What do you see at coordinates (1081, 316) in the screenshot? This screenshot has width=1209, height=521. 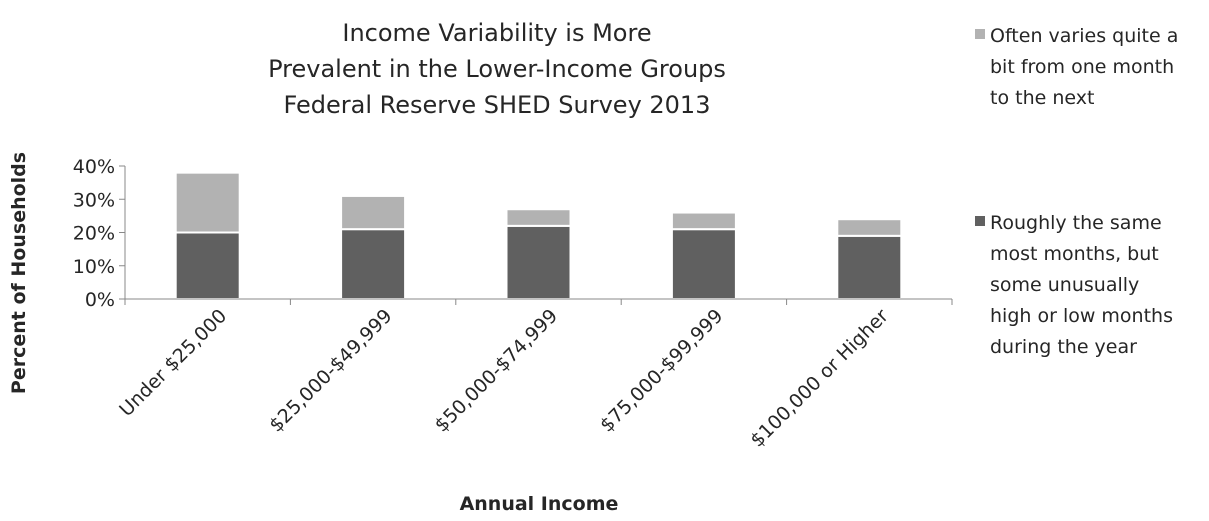 I see `legend-label-line: high or low months` at bounding box center [1081, 316].